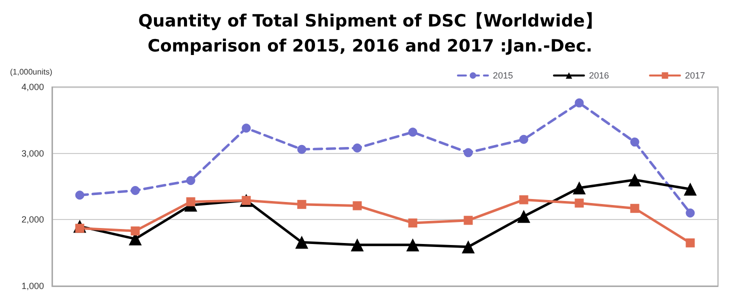 This screenshot has height=300, width=740. What do you see at coordinates (695, 75) in the screenshot?
I see `legend-label: 2017` at bounding box center [695, 75].